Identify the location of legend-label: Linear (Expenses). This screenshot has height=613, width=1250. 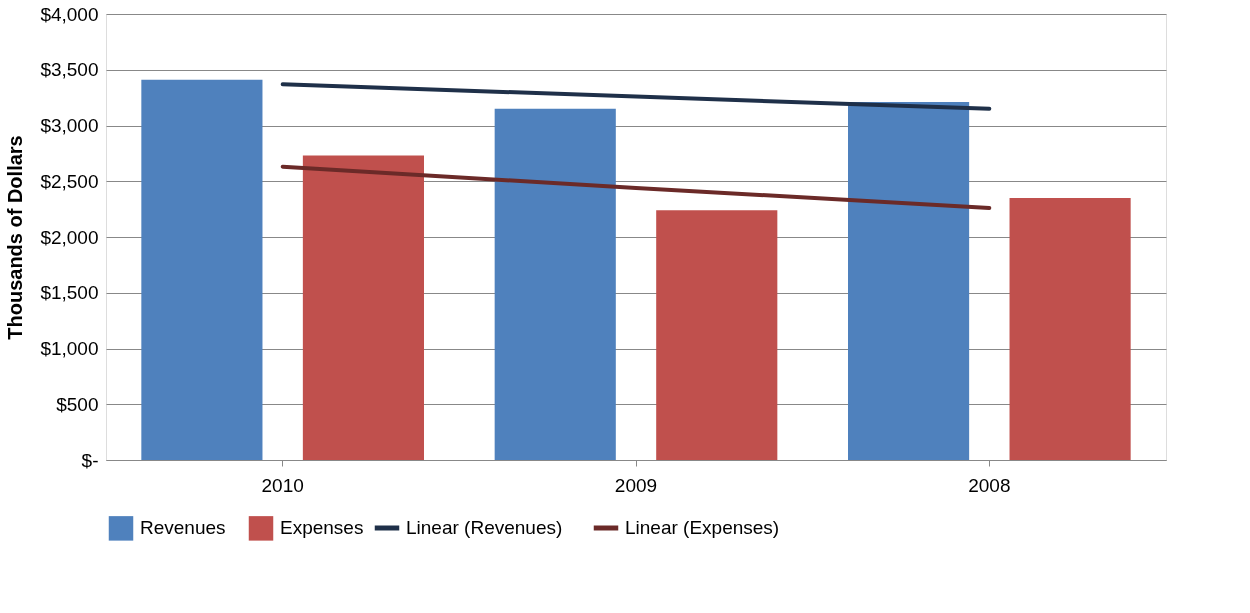
(702, 527).